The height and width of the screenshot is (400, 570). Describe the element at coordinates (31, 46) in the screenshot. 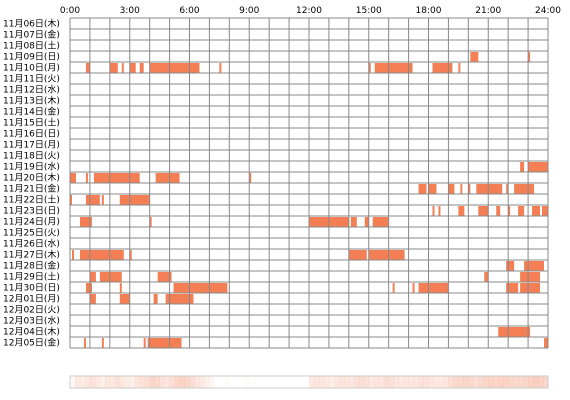

I see `row-label: 11月08日(土)` at that location.